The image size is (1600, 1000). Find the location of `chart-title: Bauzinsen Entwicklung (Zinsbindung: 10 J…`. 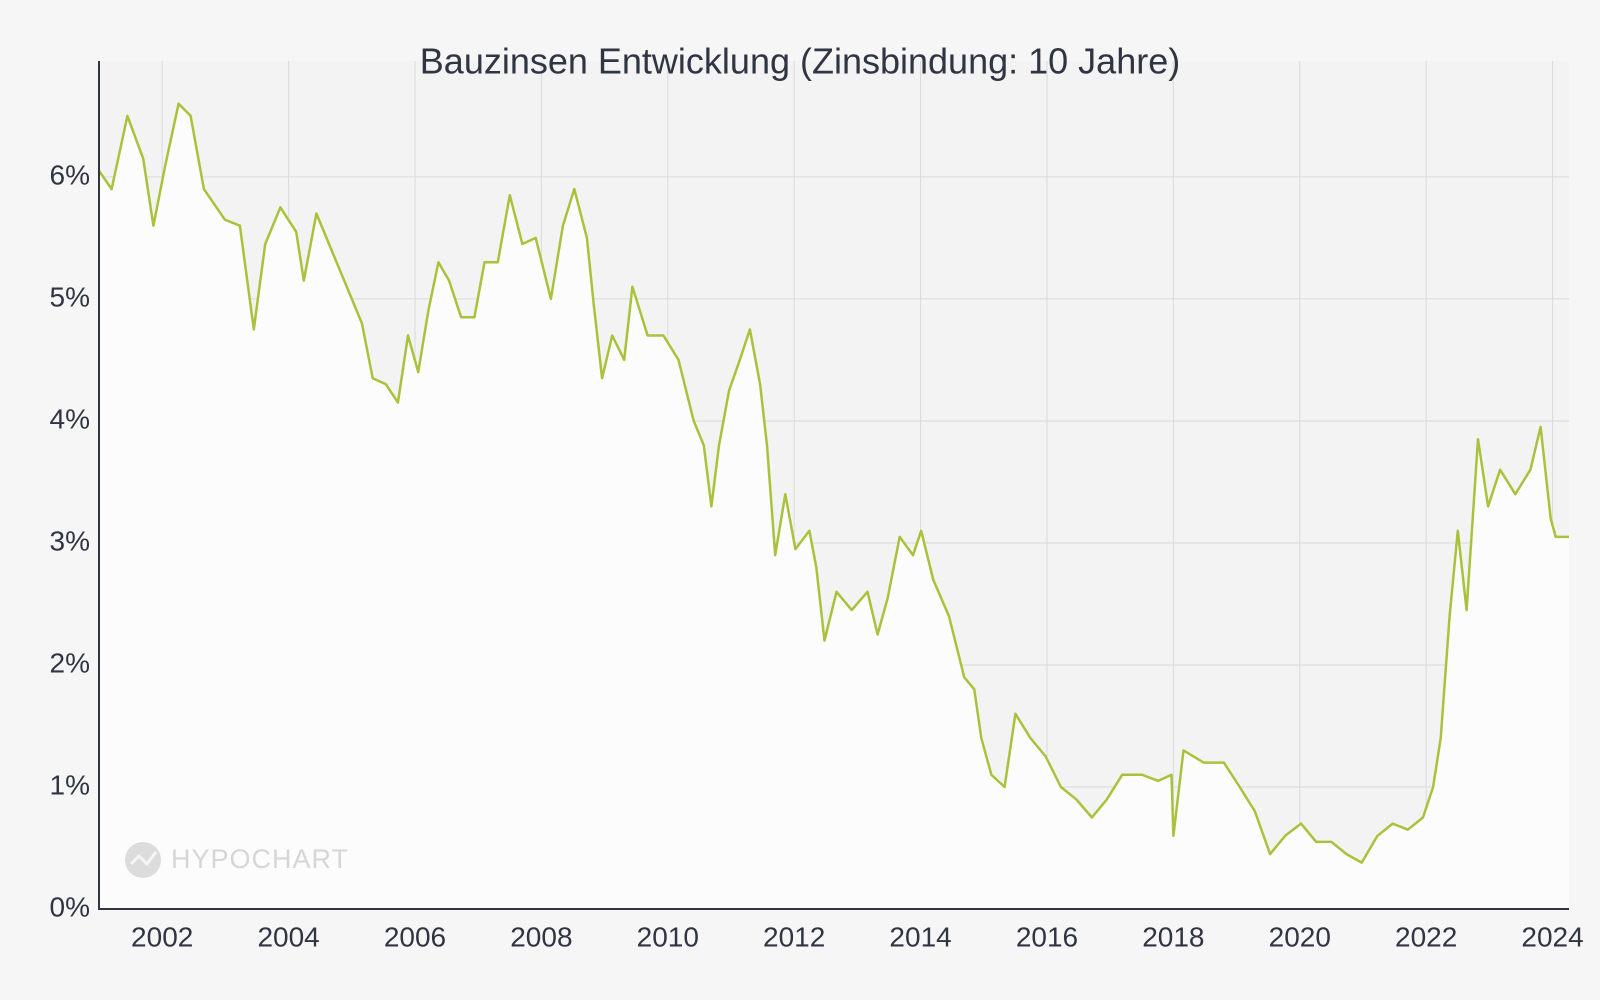

chart-title: Bauzinsen Entwicklung (Zinsbindung: 10 J… is located at coordinates (800, 61).